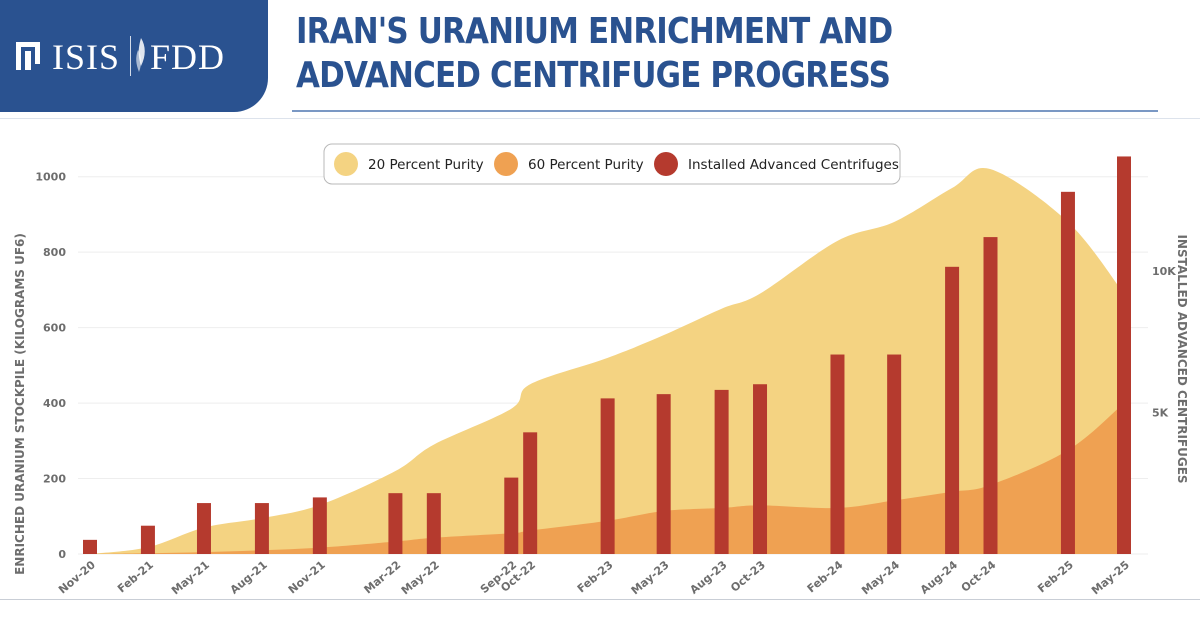  What do you see at coordinates (86, 57) in the screenshot?
I see `logo-text-isis: ISIS` at bounding box center [86, 57].